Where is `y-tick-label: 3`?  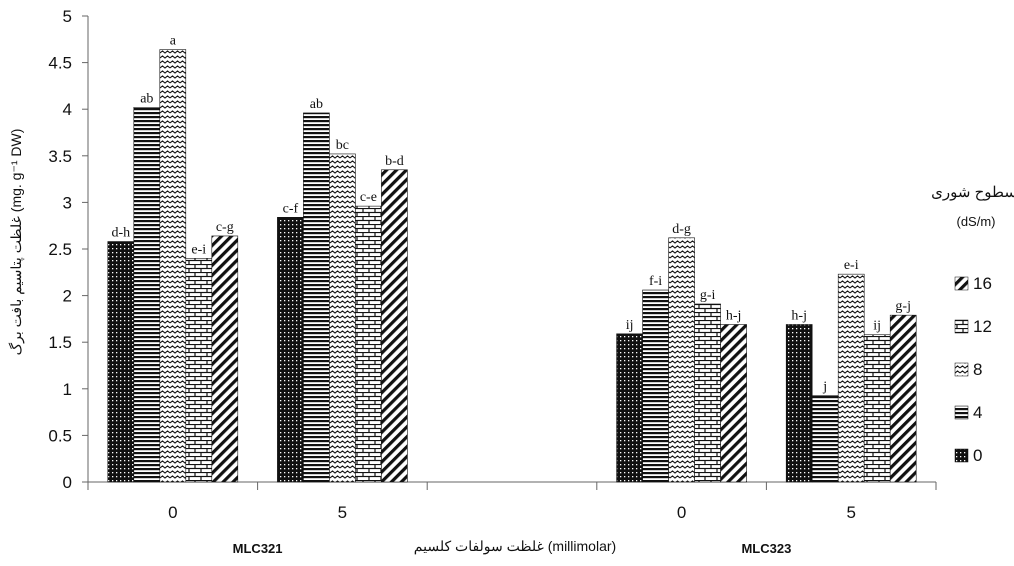
y-tick-label: 3 is located at coordinates (67, 202).